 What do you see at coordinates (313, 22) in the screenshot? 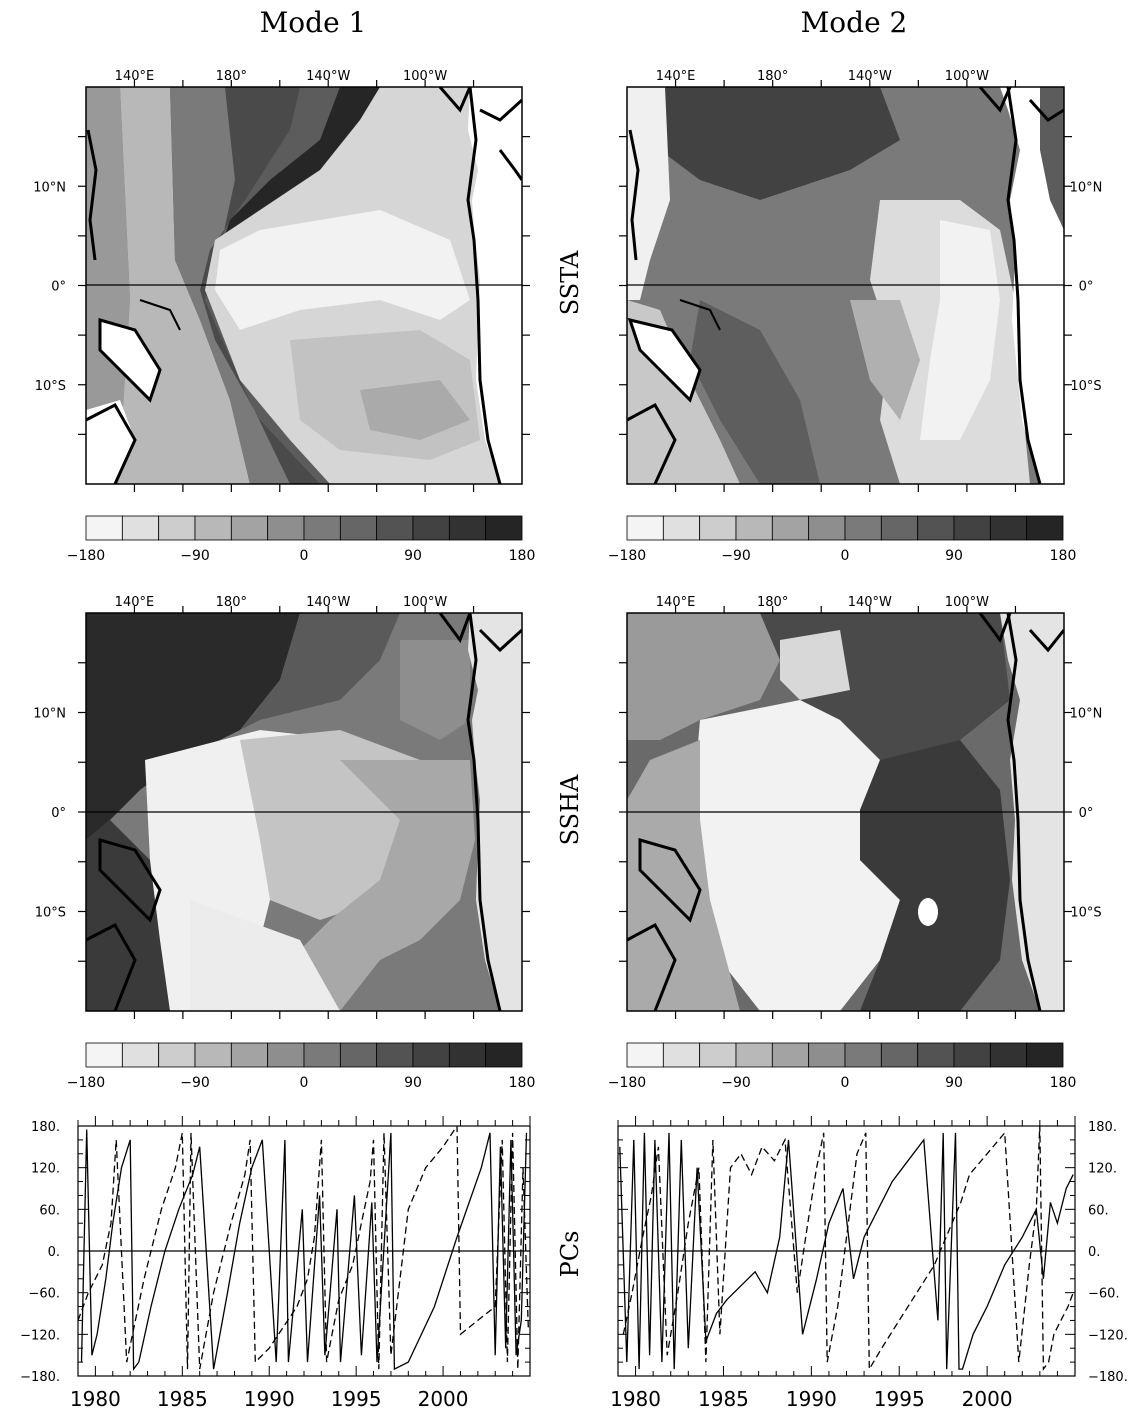
I see `mode1-title: Mode 1` at bounding box center [313, 22].